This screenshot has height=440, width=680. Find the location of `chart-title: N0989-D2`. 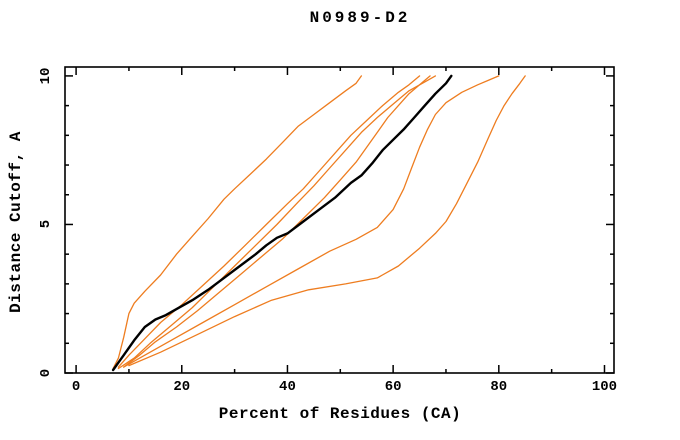

chart-title: N0989-D2 is located at coordinates (360, 18).